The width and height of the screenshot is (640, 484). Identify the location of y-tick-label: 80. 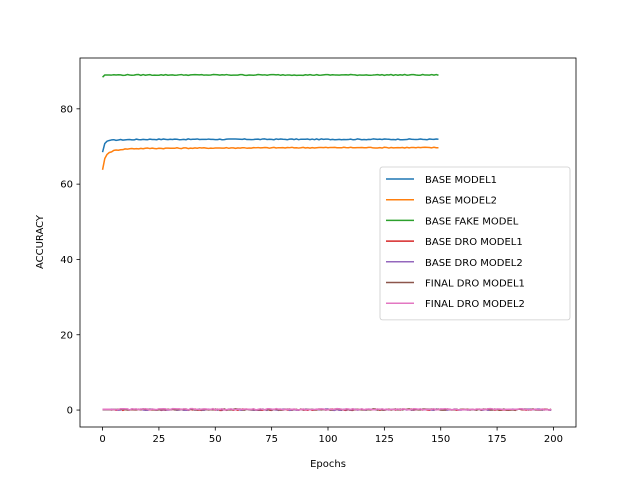
(66, 109).